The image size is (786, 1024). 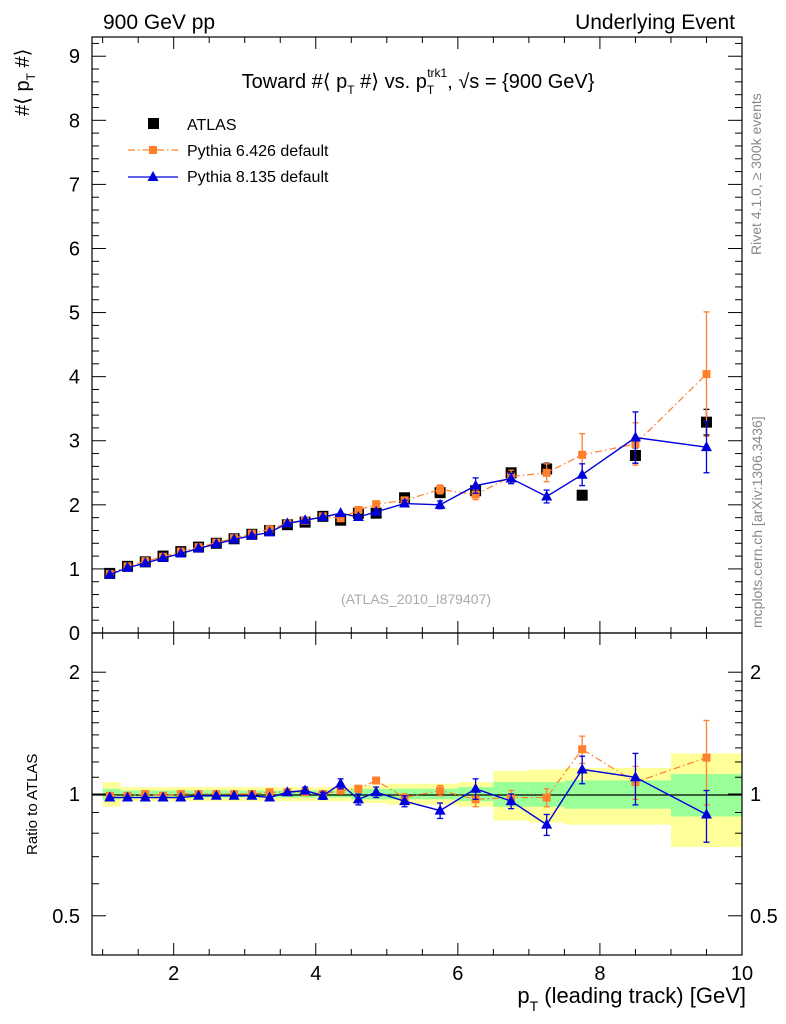 I want to click on analysis-watermark: (ATLAS_2010_I879407), so click(x=416, y=599).